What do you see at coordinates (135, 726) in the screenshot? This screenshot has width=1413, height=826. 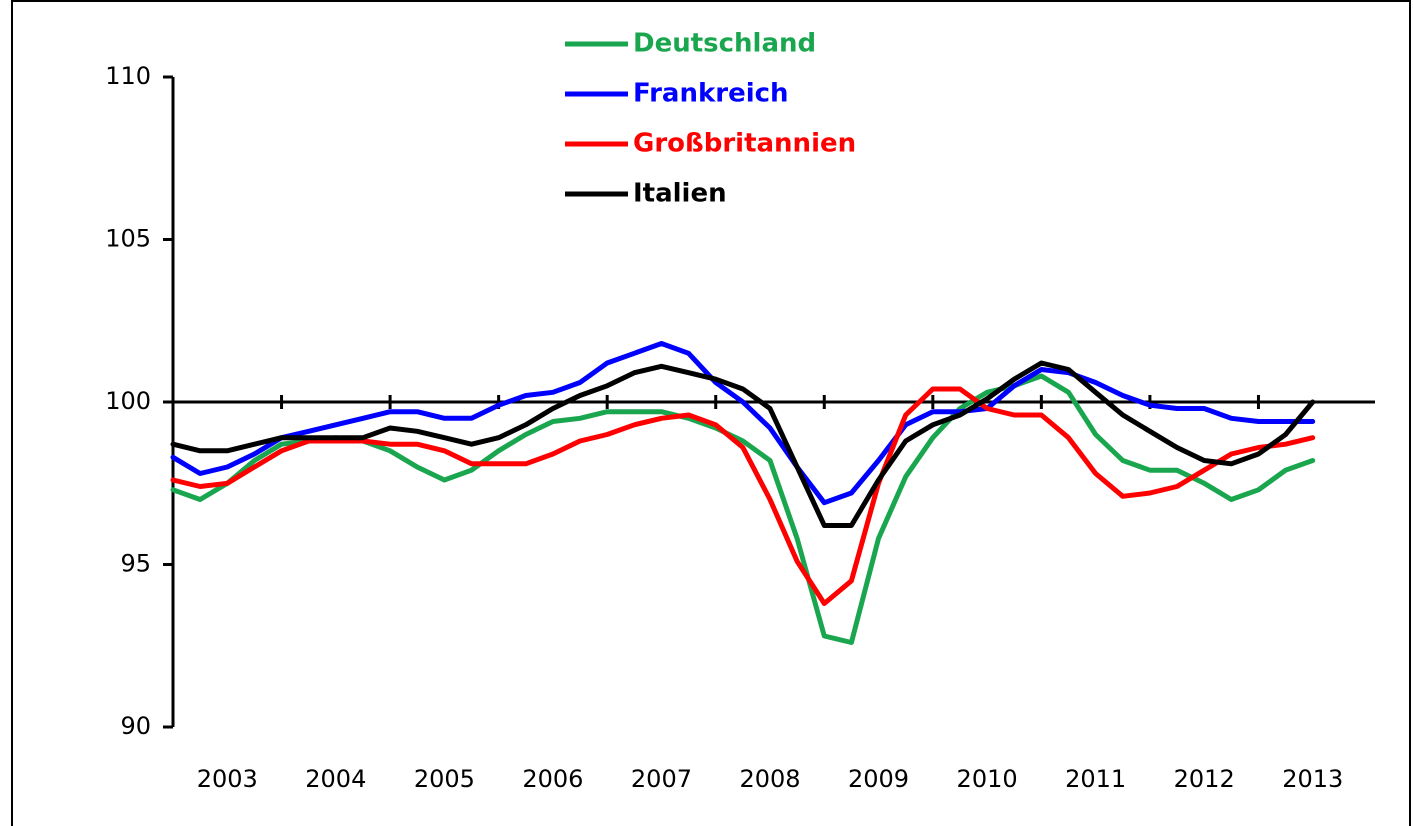 I see `y-tick-label: 90` at bounding box center [135, 726].